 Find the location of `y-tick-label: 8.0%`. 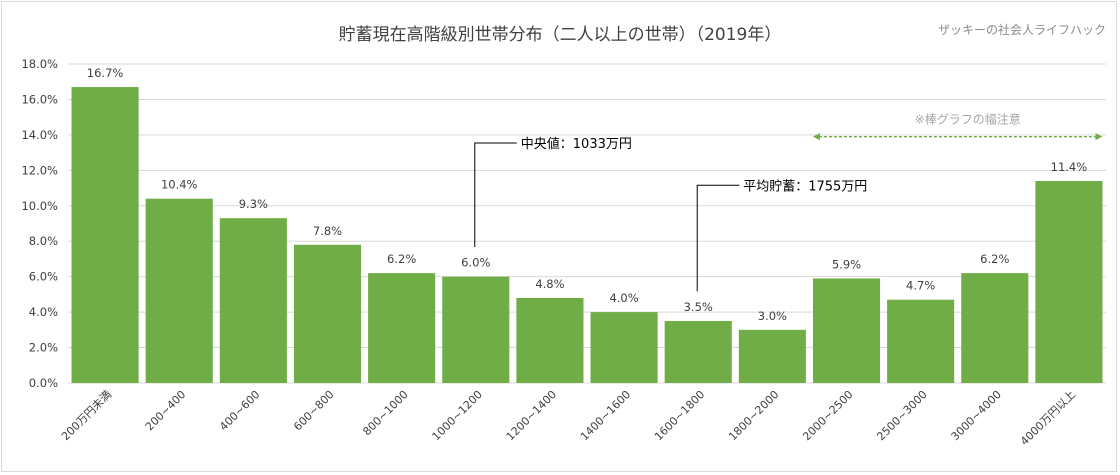

y-tick-label: 8.0% is located at coordinates (43, 241).